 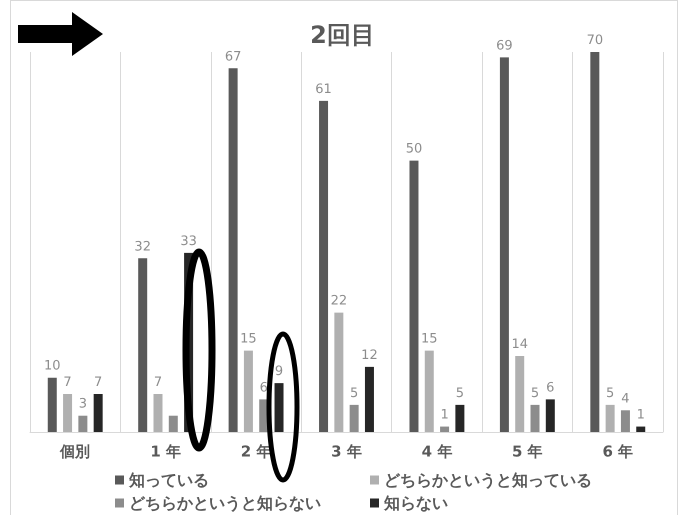 I want to click on chart-title: 2回目, so click(x=342, y=35).